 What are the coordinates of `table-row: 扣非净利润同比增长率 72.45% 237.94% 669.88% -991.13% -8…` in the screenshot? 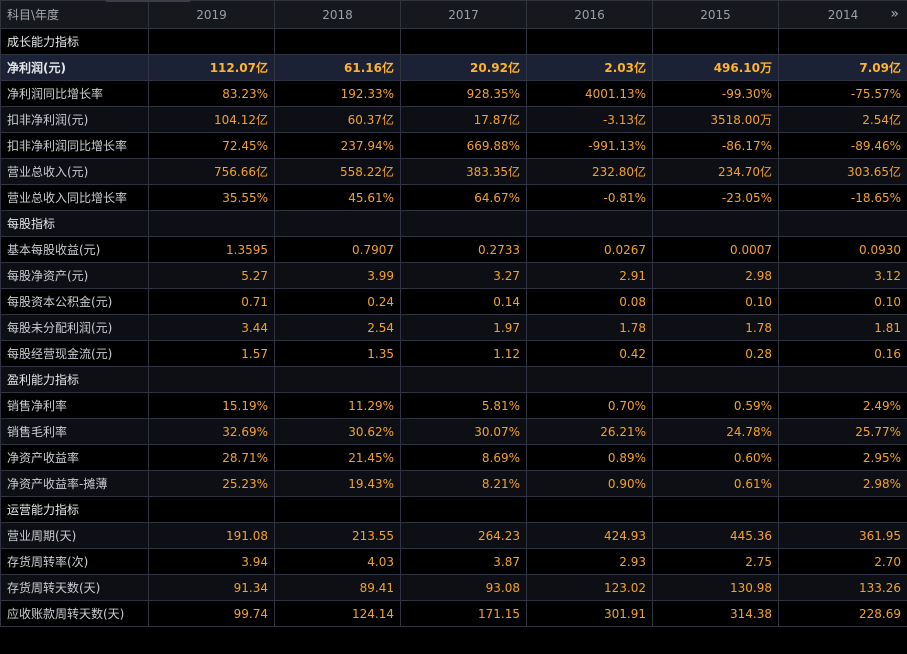 It's located at (453, 145).